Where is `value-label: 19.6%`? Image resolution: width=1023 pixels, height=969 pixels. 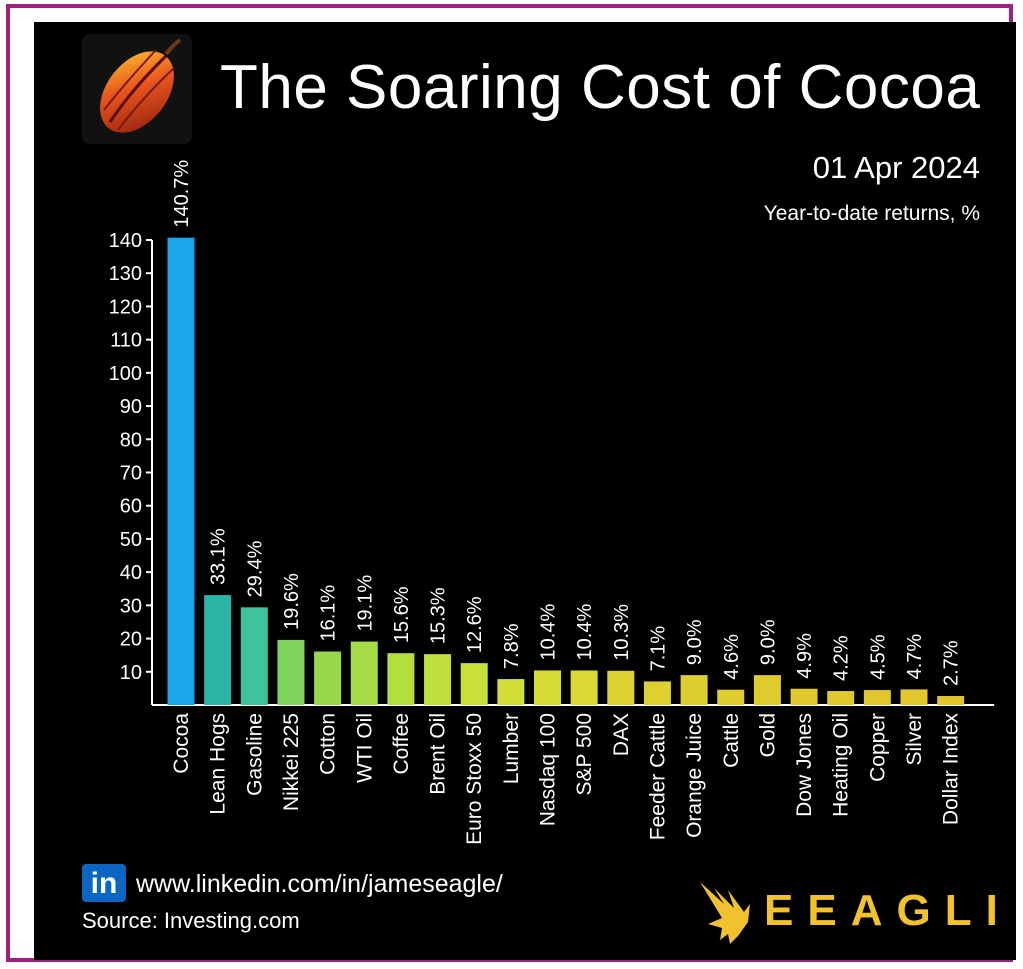 value-label: 19.6% is located at coordinates (292, 601).